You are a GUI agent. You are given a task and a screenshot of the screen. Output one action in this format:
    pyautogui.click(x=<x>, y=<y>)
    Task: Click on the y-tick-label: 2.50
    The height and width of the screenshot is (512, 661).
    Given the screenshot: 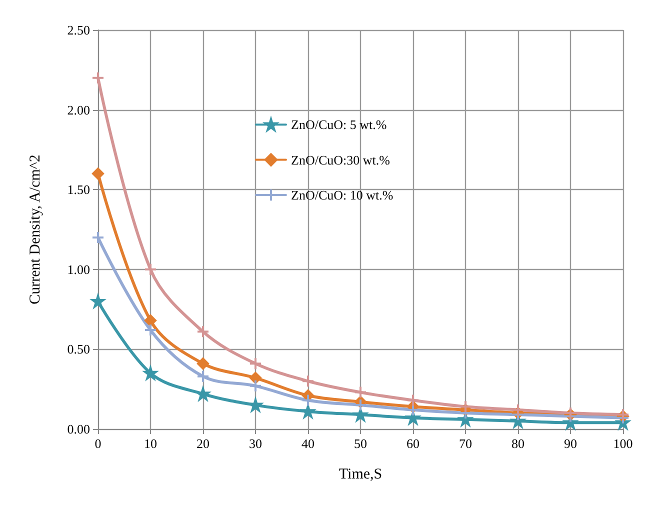 What is the action you would take?
    pyautogui.click(x=78, y=30)
    